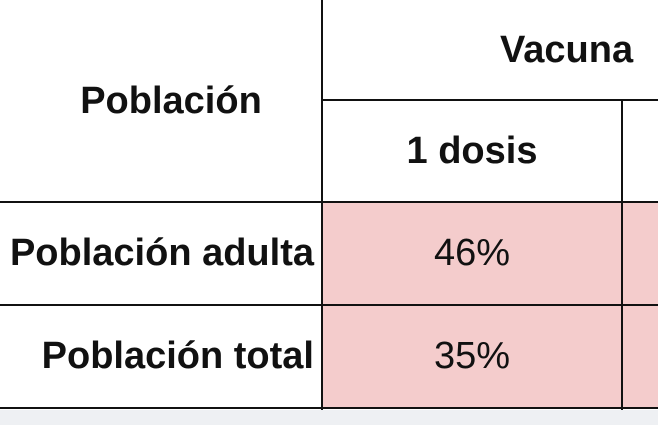 The height and width of the screenshot is (425, 658). I want to click on group-header: Vacuna, so click(567, 49).